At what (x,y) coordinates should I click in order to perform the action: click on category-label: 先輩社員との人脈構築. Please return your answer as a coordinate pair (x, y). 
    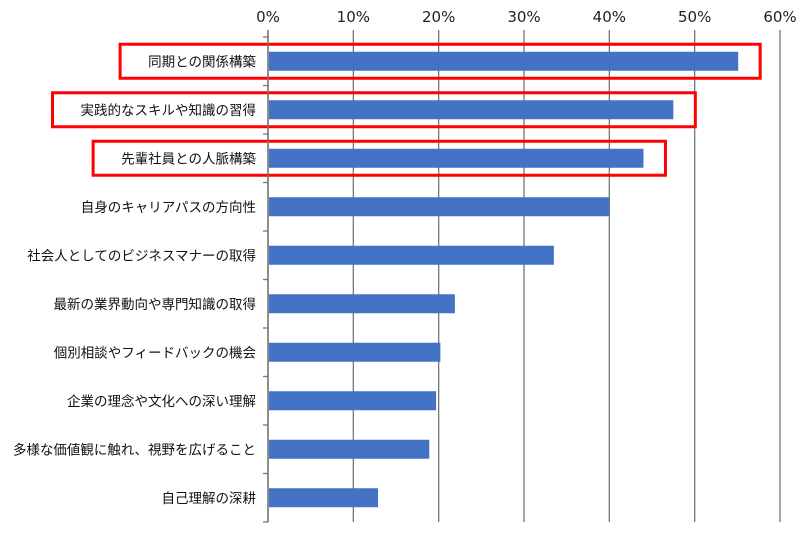
    Looking at the image, I should click on (188, 159).